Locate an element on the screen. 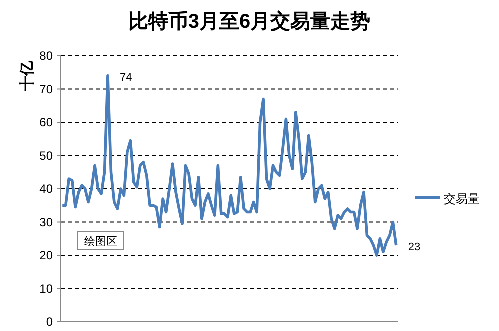  ylabel: 十亿 is located at coordinates (27, 76).